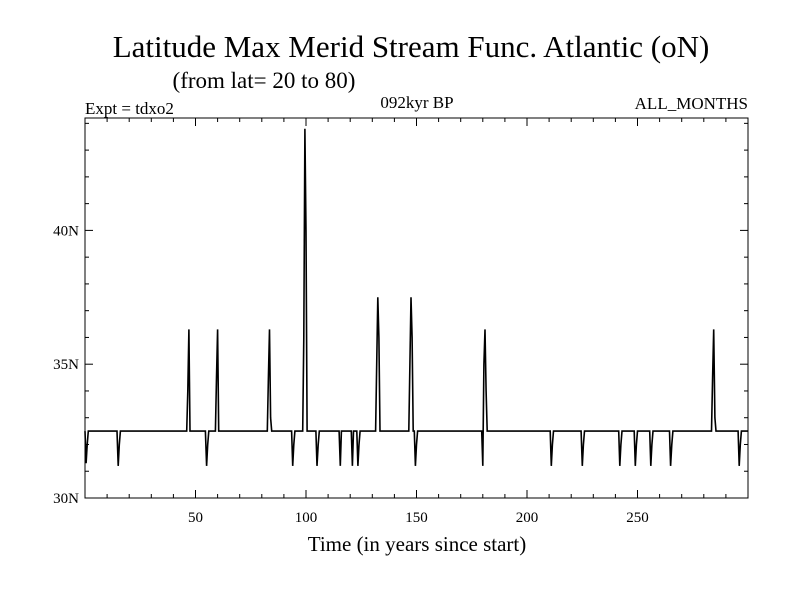  Describe the element at coordinates (691, 103) in the screenshot. I see `months-label: ALL_MONTHS` at that location.